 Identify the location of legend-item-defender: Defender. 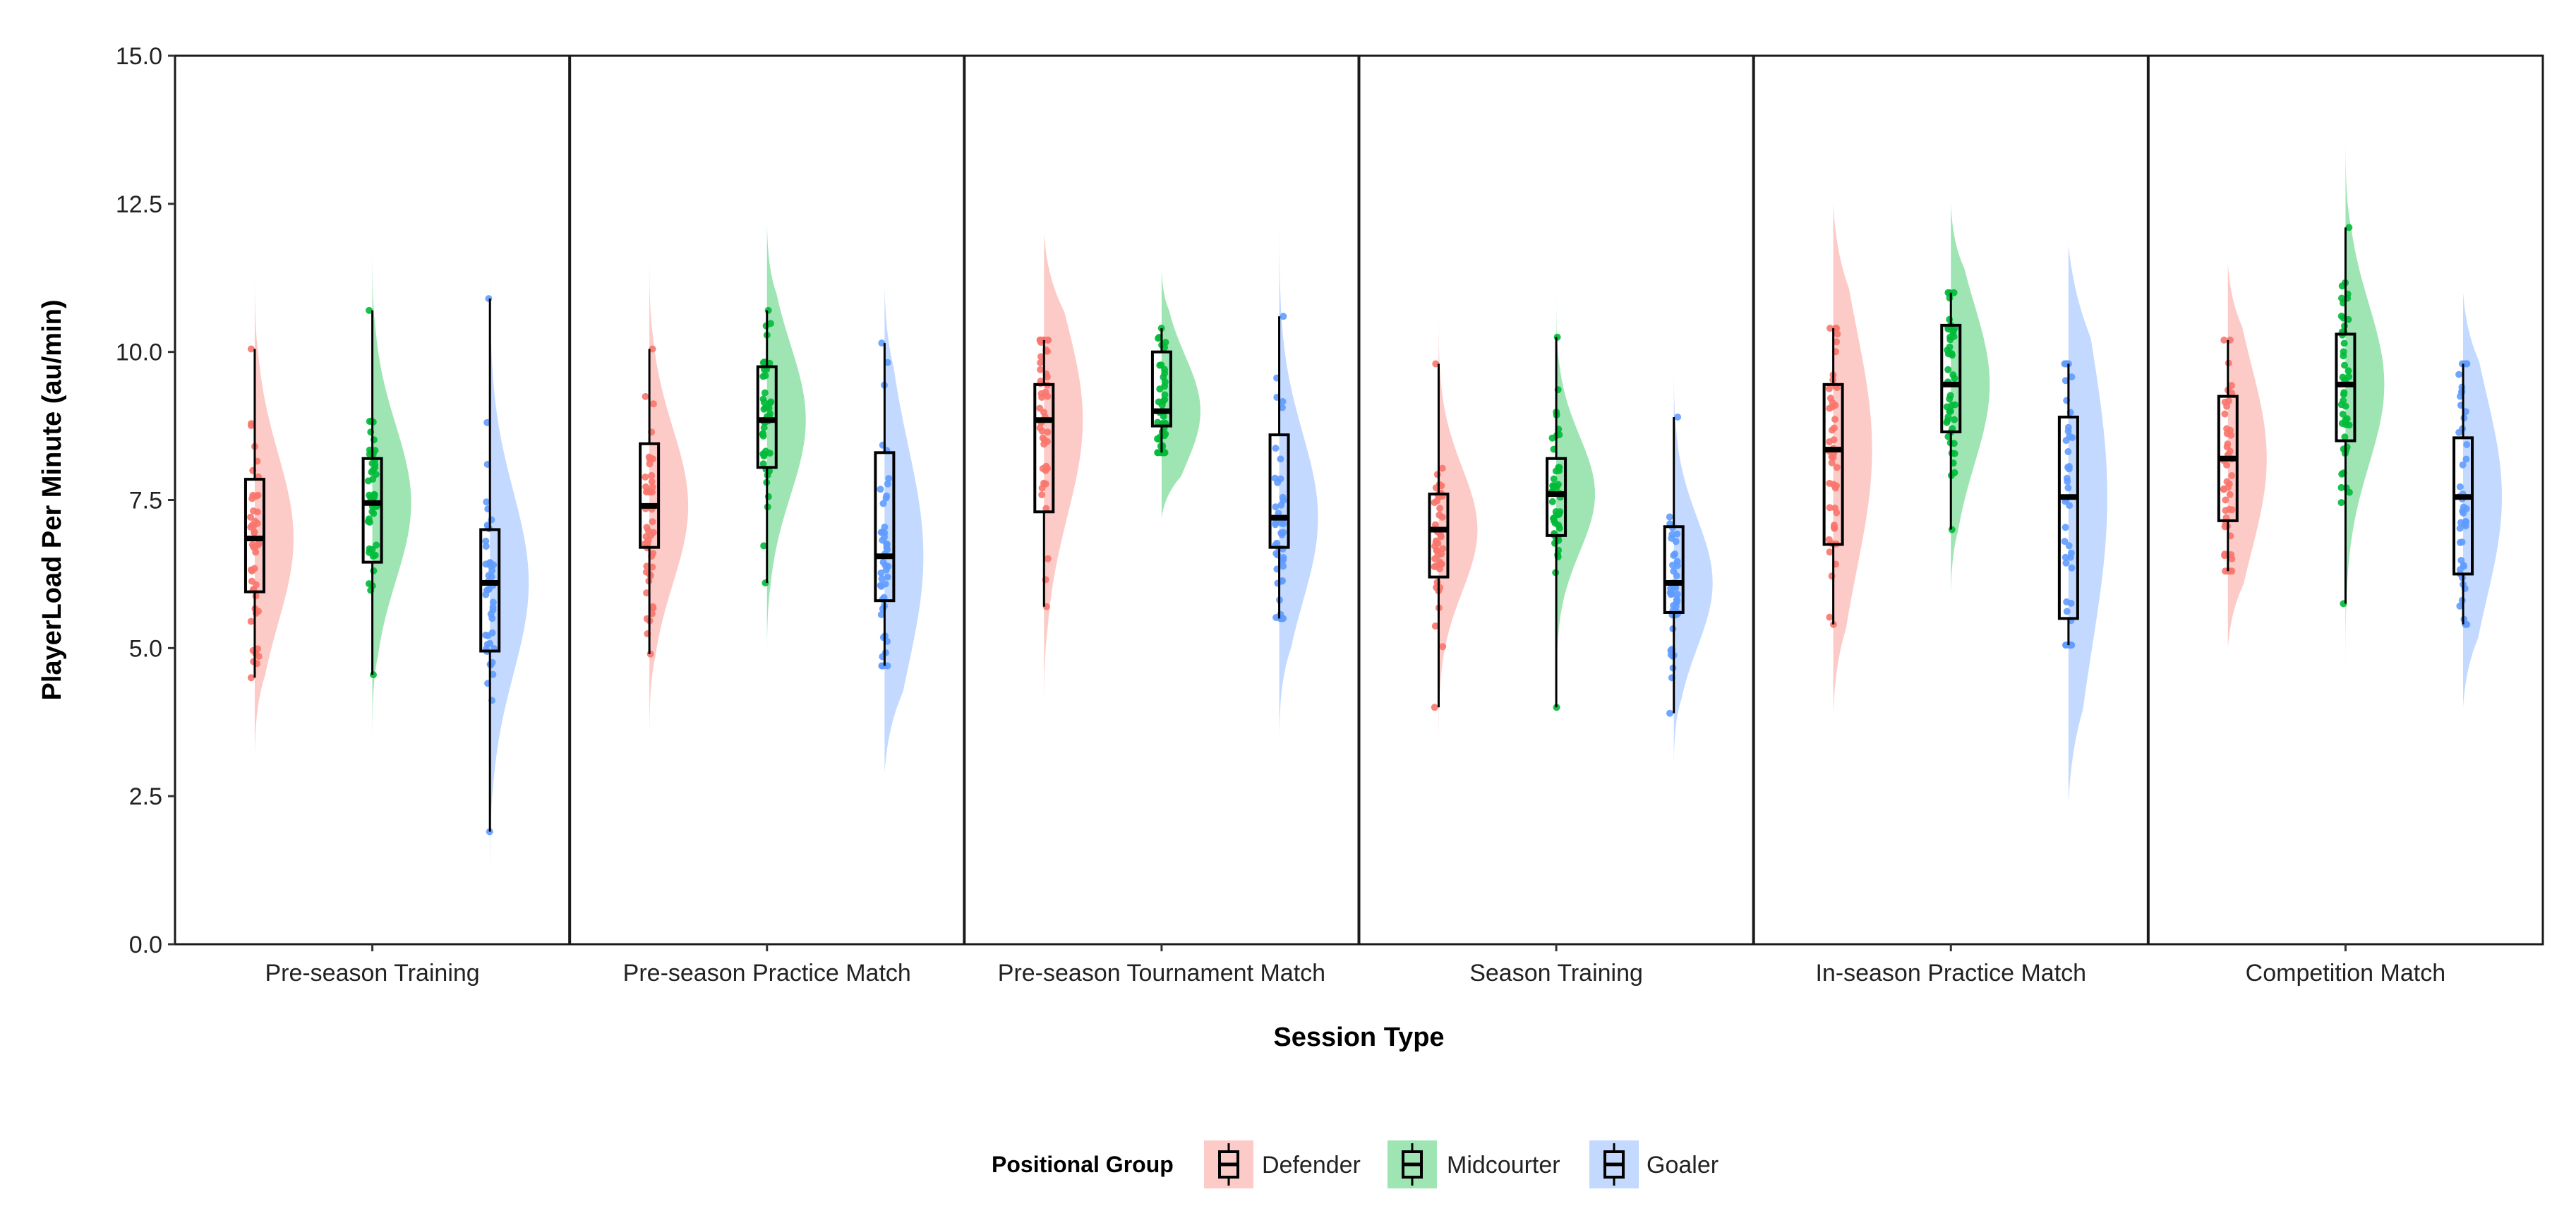
(1282, 1164).